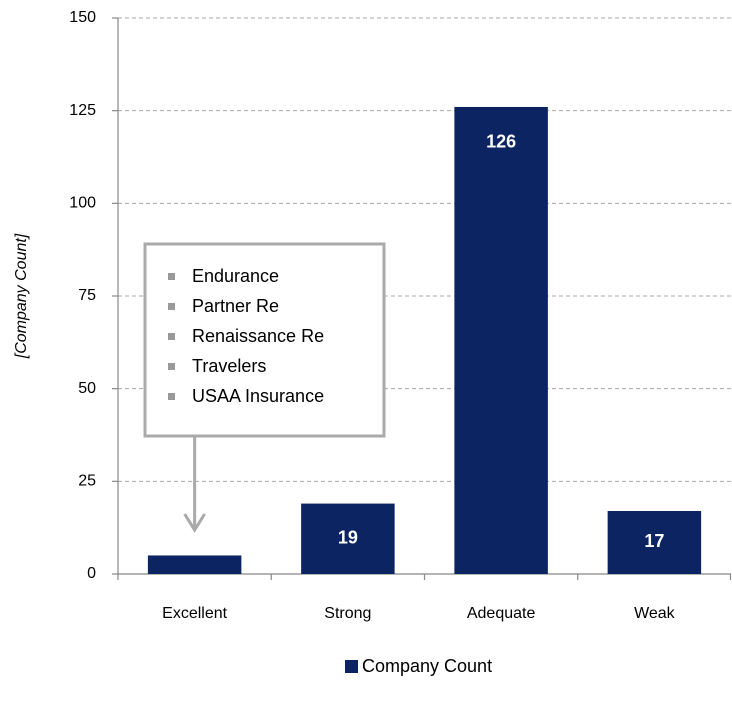 The image size is (732, 707). Describe the element at coordinates (427, 666) in the screenshot. I see `legend-label: Company Count` at that location.